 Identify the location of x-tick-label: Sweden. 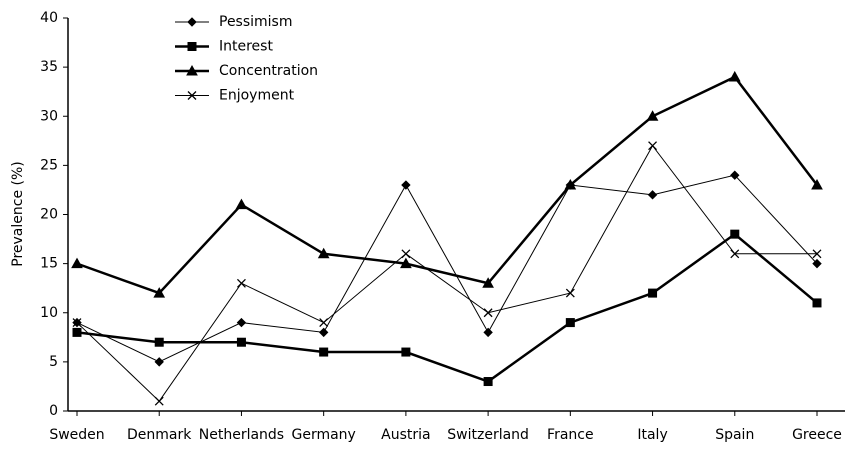
(76, 435).